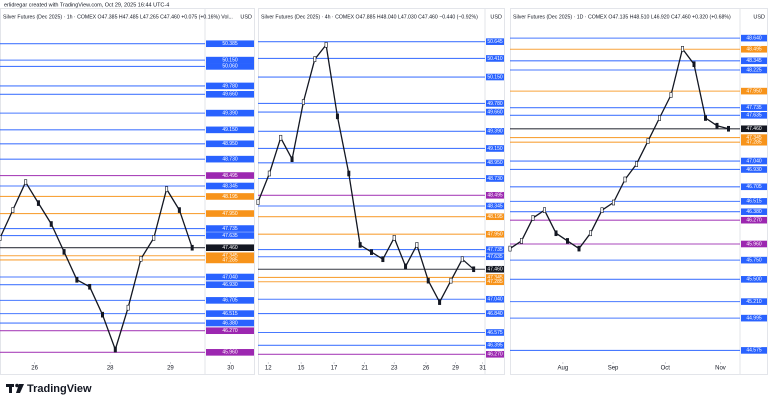  I want to click on price-label: 48.345, so click(230, 186).